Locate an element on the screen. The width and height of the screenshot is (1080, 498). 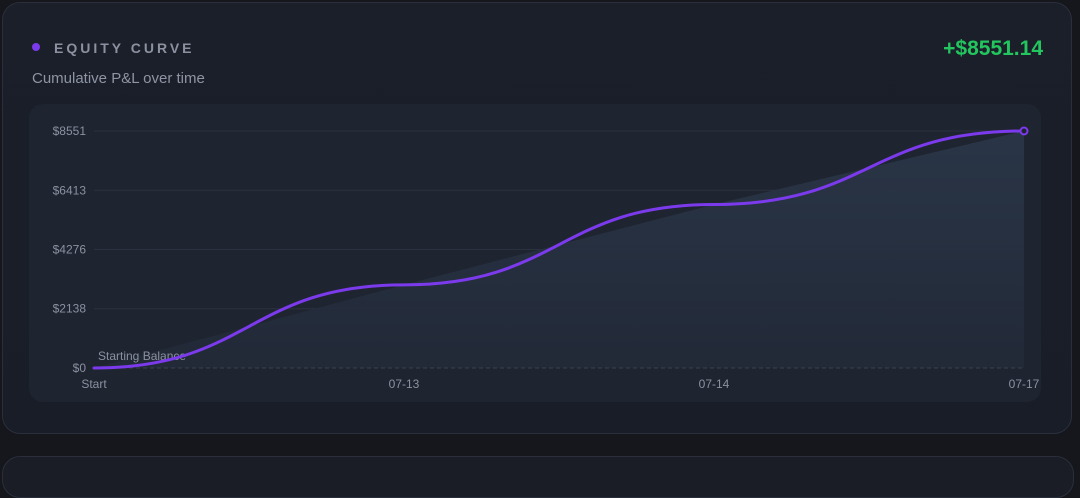
x-tick-label: 07-13 is located at coordinates (404, 384).